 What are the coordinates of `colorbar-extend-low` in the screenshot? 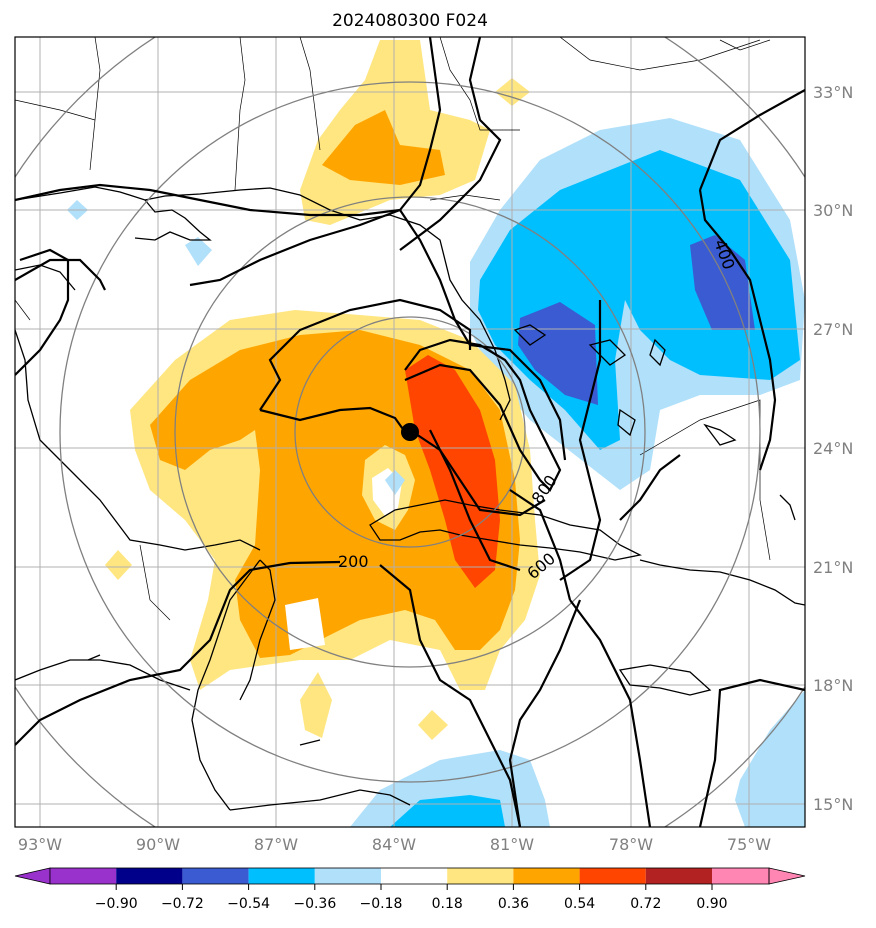 It's located at (32, 876).